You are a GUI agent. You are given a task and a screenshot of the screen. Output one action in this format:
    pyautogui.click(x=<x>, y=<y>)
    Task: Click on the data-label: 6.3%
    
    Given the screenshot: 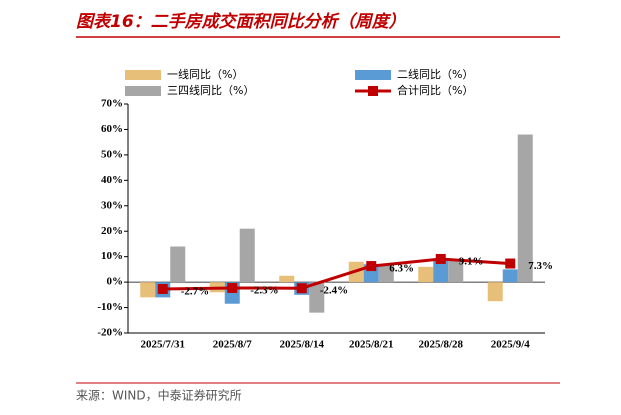 What is the action you would take?
    pyautogui.click(x=401, y=269)
    